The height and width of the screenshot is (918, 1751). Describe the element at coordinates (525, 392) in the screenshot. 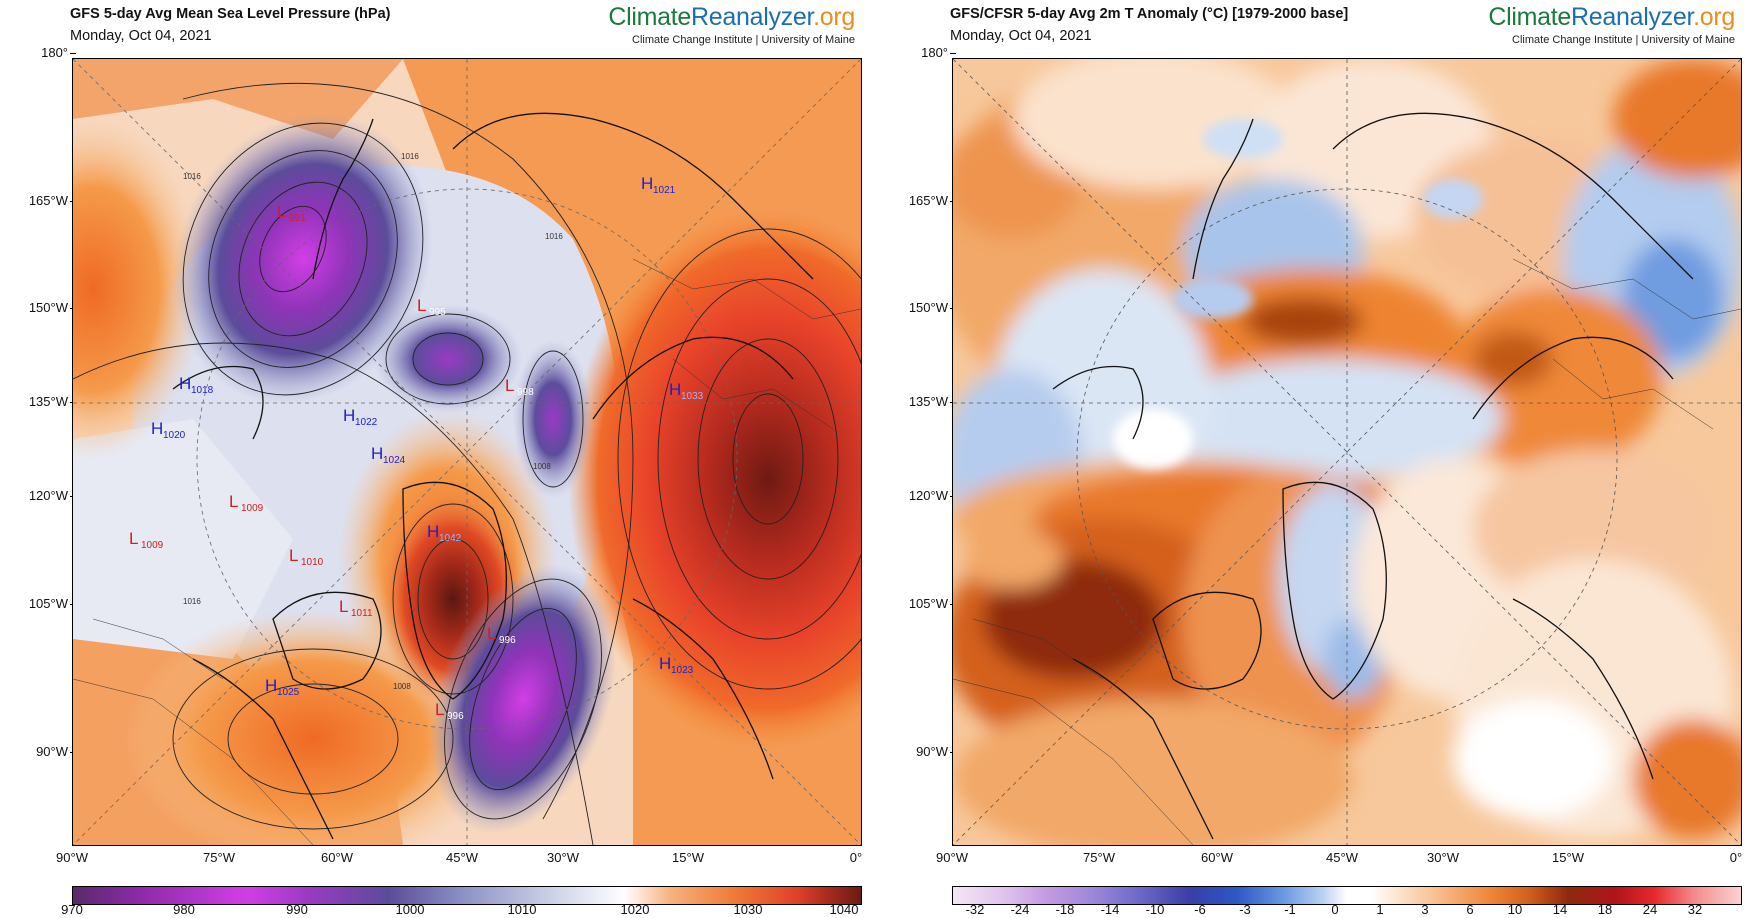

I see `center-value: 998` at that location.